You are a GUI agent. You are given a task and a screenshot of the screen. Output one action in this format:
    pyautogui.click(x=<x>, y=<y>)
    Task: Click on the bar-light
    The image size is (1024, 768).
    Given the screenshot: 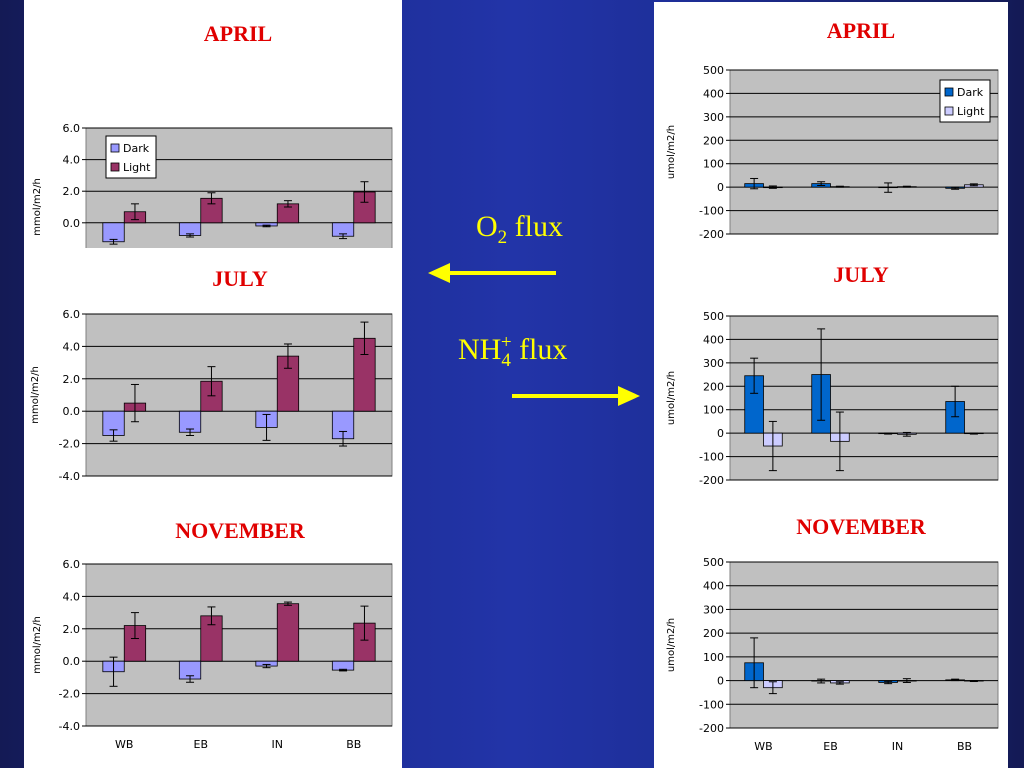 What is the action you would take?
    pyautogui.click(x=288, y=632)
    